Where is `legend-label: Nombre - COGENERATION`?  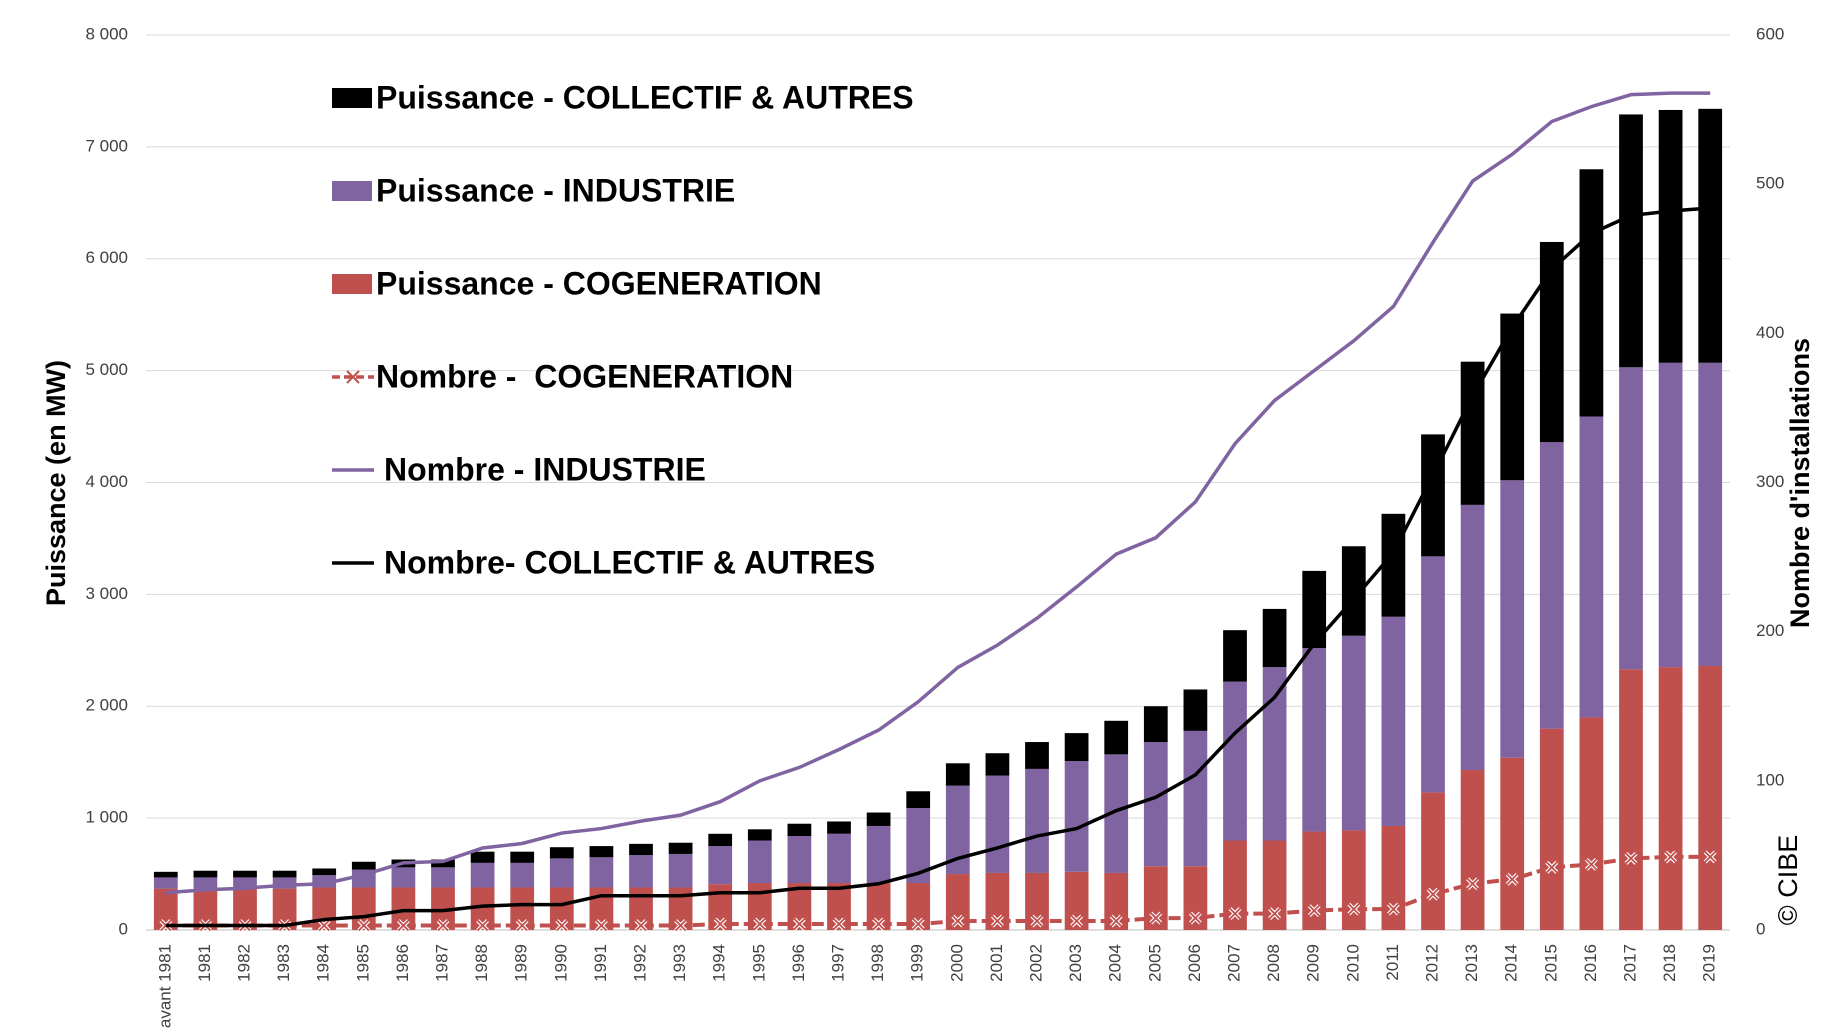 legend-label: Nombre - COGENERATION is located at coordinates (584, 376).